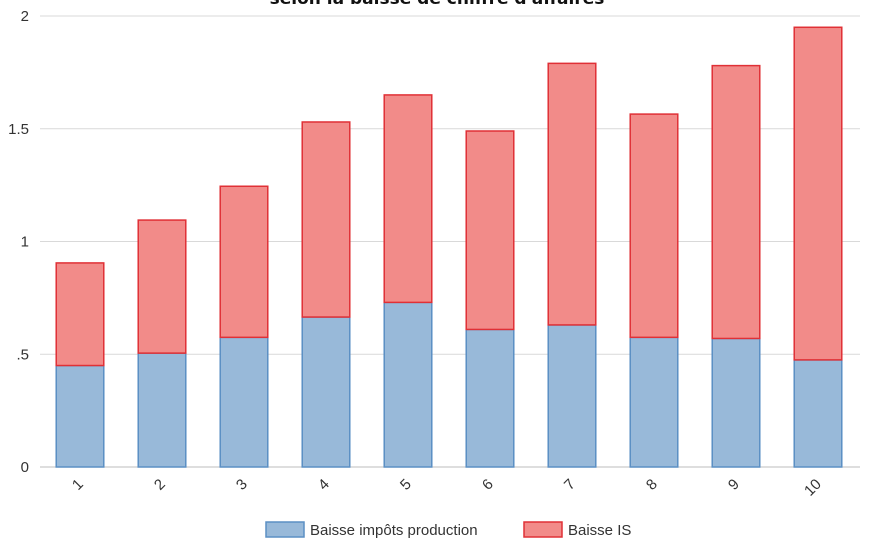 This screenshot has width=873, height=543. What do you see at coordinates (324, 485) in the screenshot?
I see `x-tick-label: 4` at bounding box center [324, 485].